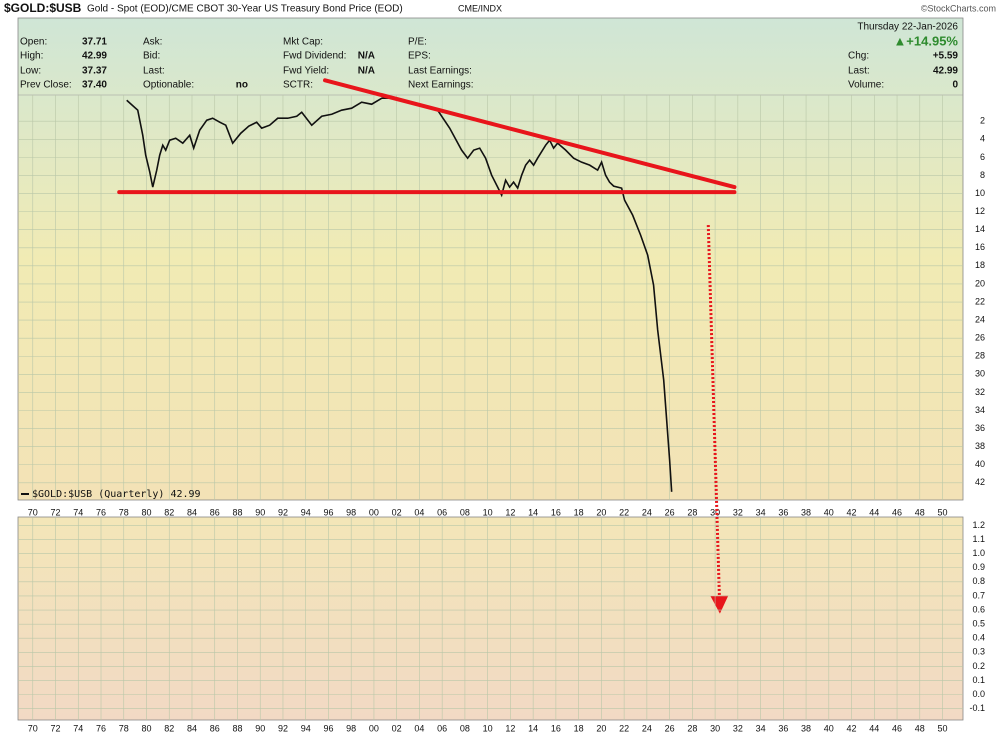 The image size is (1000, 737). I want to click on legend-label: $GOLD:$USB (Quarterly), so click(98, 494).